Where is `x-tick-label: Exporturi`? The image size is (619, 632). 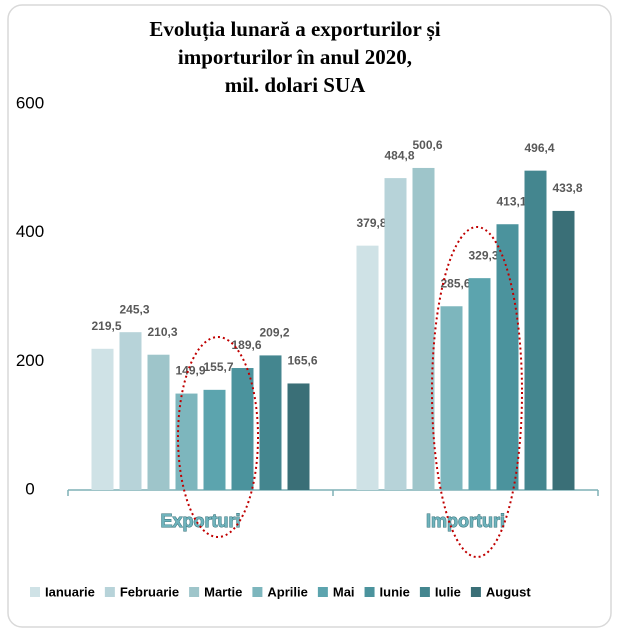 x-tick-label: Exporturi is located at coordinates (200, 521).